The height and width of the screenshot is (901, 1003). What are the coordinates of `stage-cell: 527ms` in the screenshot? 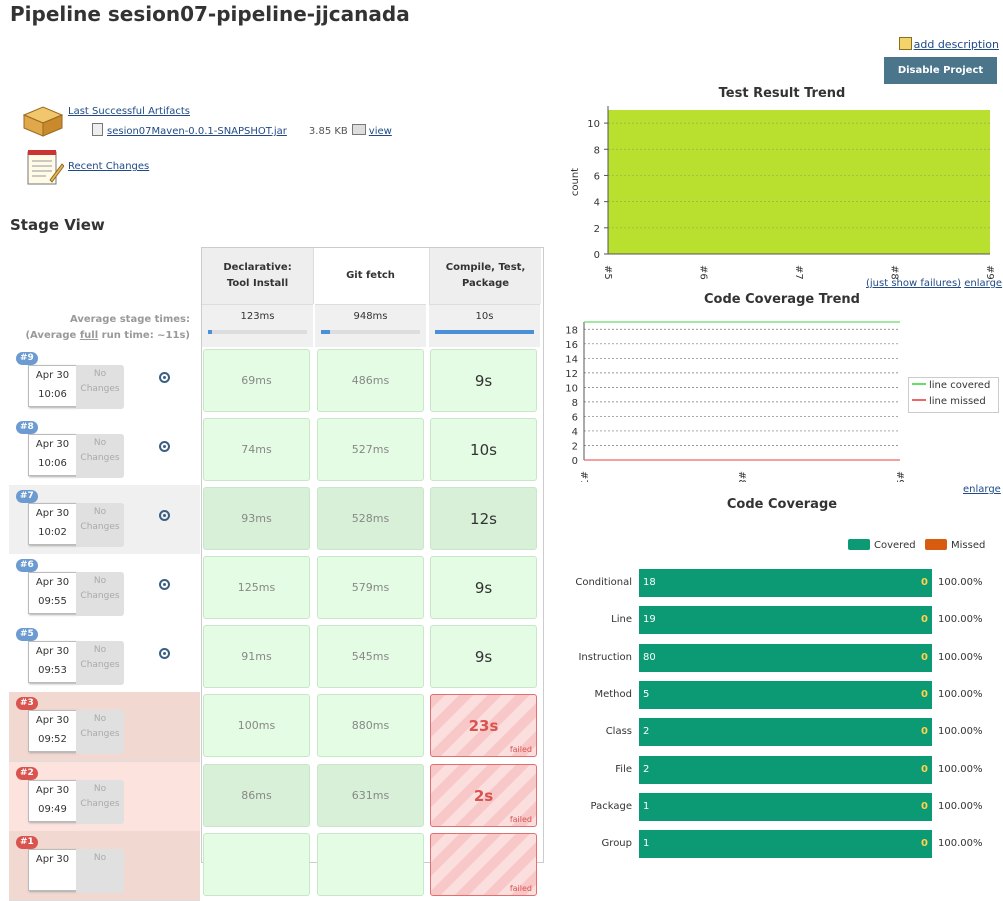 It's located at (370, 449).